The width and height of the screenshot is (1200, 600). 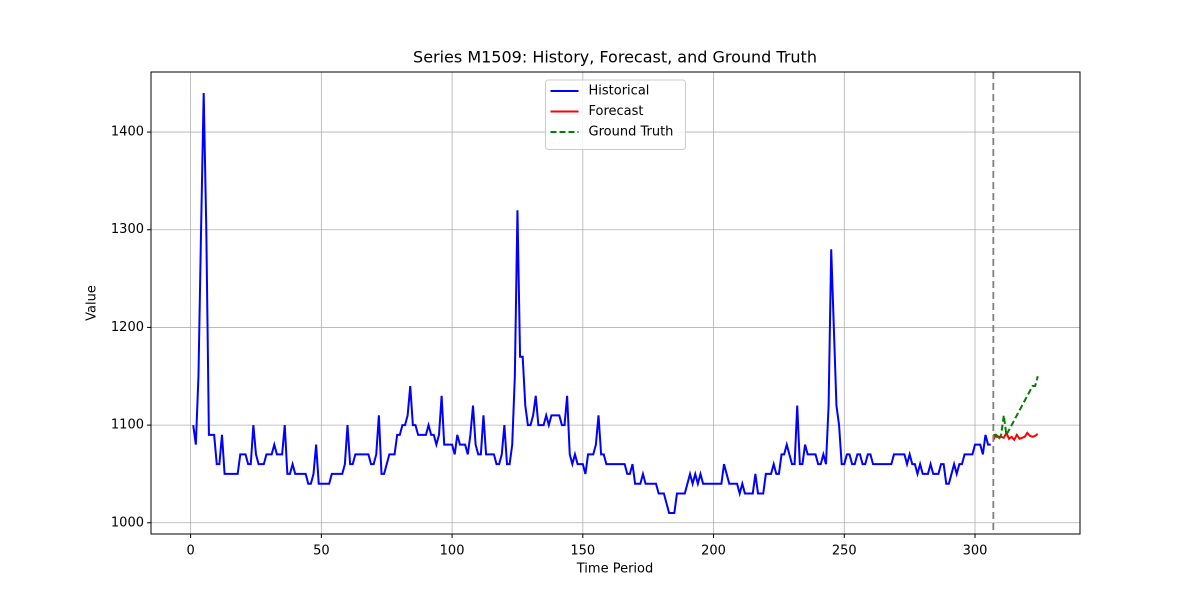 What do you see at coordinates (127, 327) in the screenshot?
I see `y-tick-label: 1200` at bounding box center [127, 327].